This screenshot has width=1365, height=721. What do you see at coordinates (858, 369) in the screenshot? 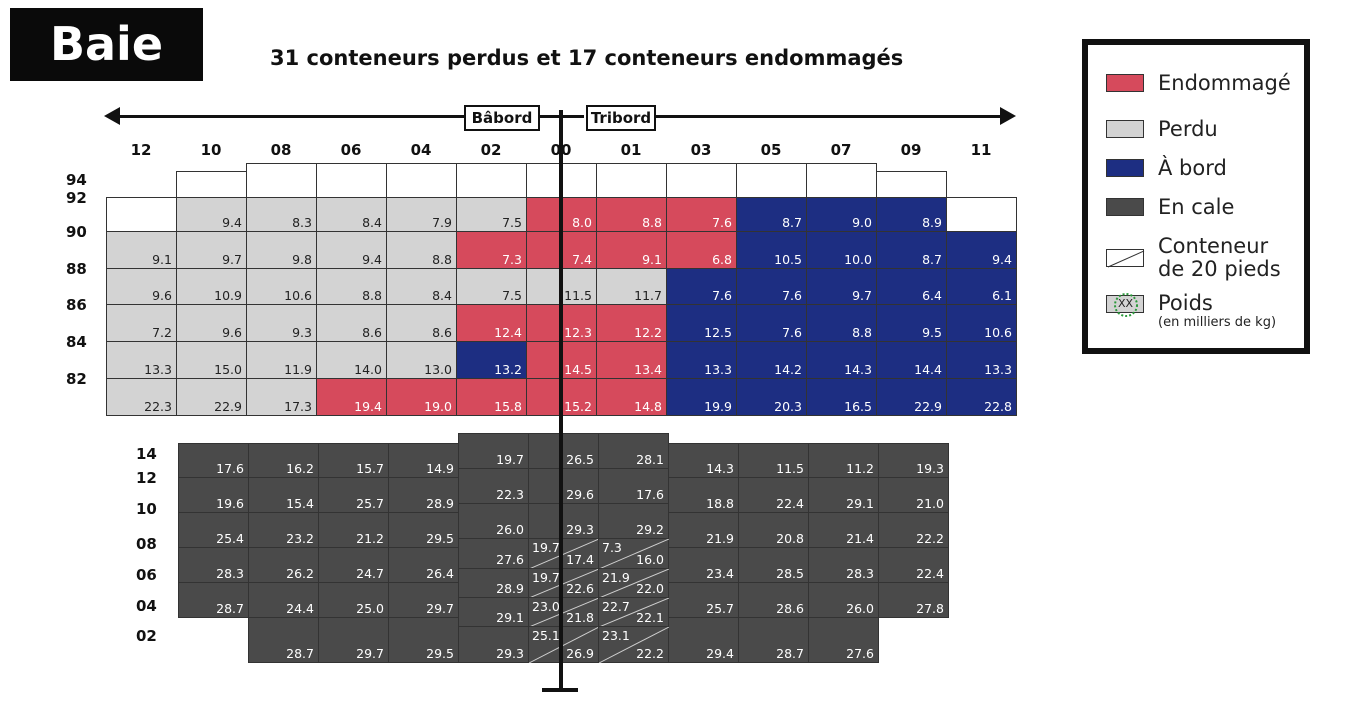
I see `container-weight: 14.3` at bounding box center [858, 369].